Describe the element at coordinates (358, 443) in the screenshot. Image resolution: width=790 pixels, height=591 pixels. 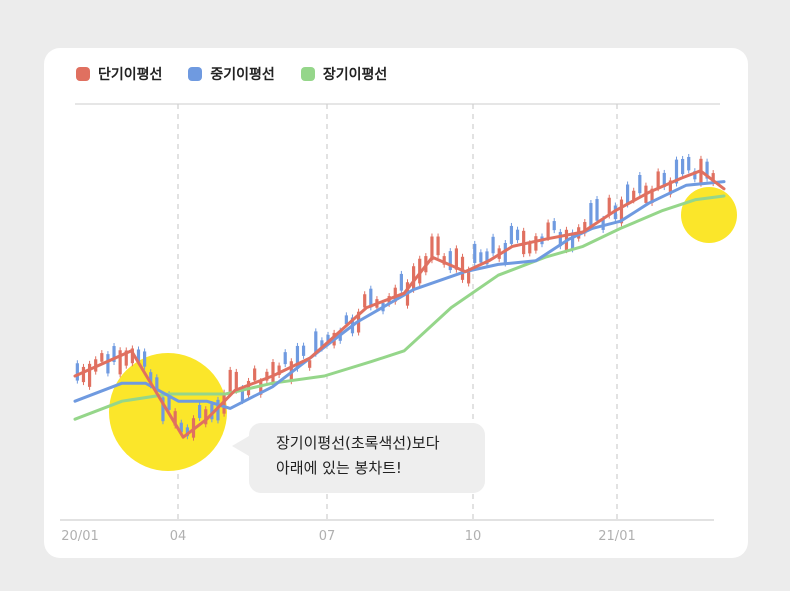
I see `callout-line-1: 장기이평선(초록색선)보다` at that location.